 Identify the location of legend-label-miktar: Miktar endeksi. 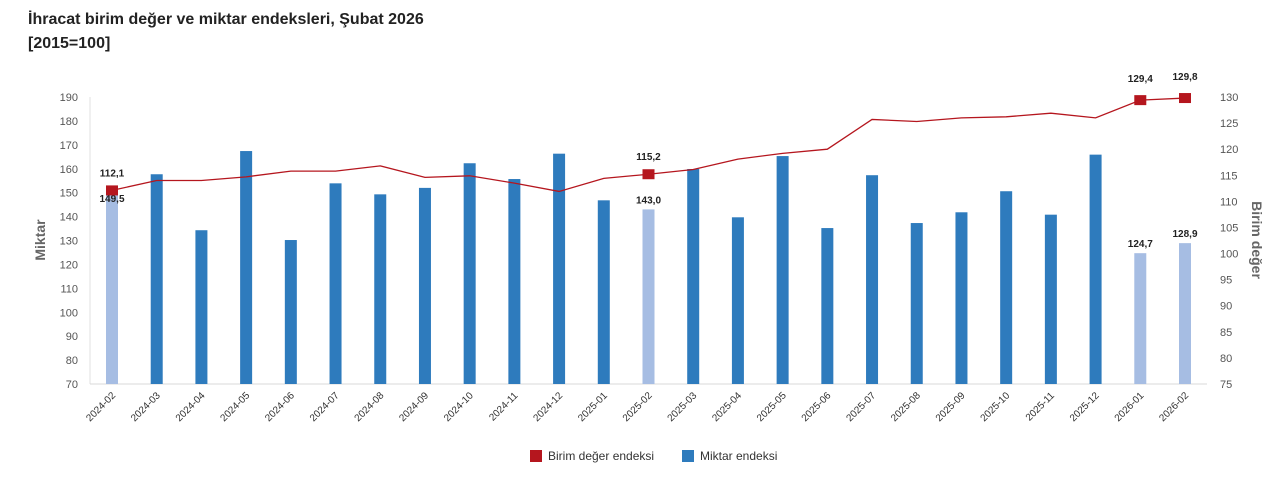
(738, 456).